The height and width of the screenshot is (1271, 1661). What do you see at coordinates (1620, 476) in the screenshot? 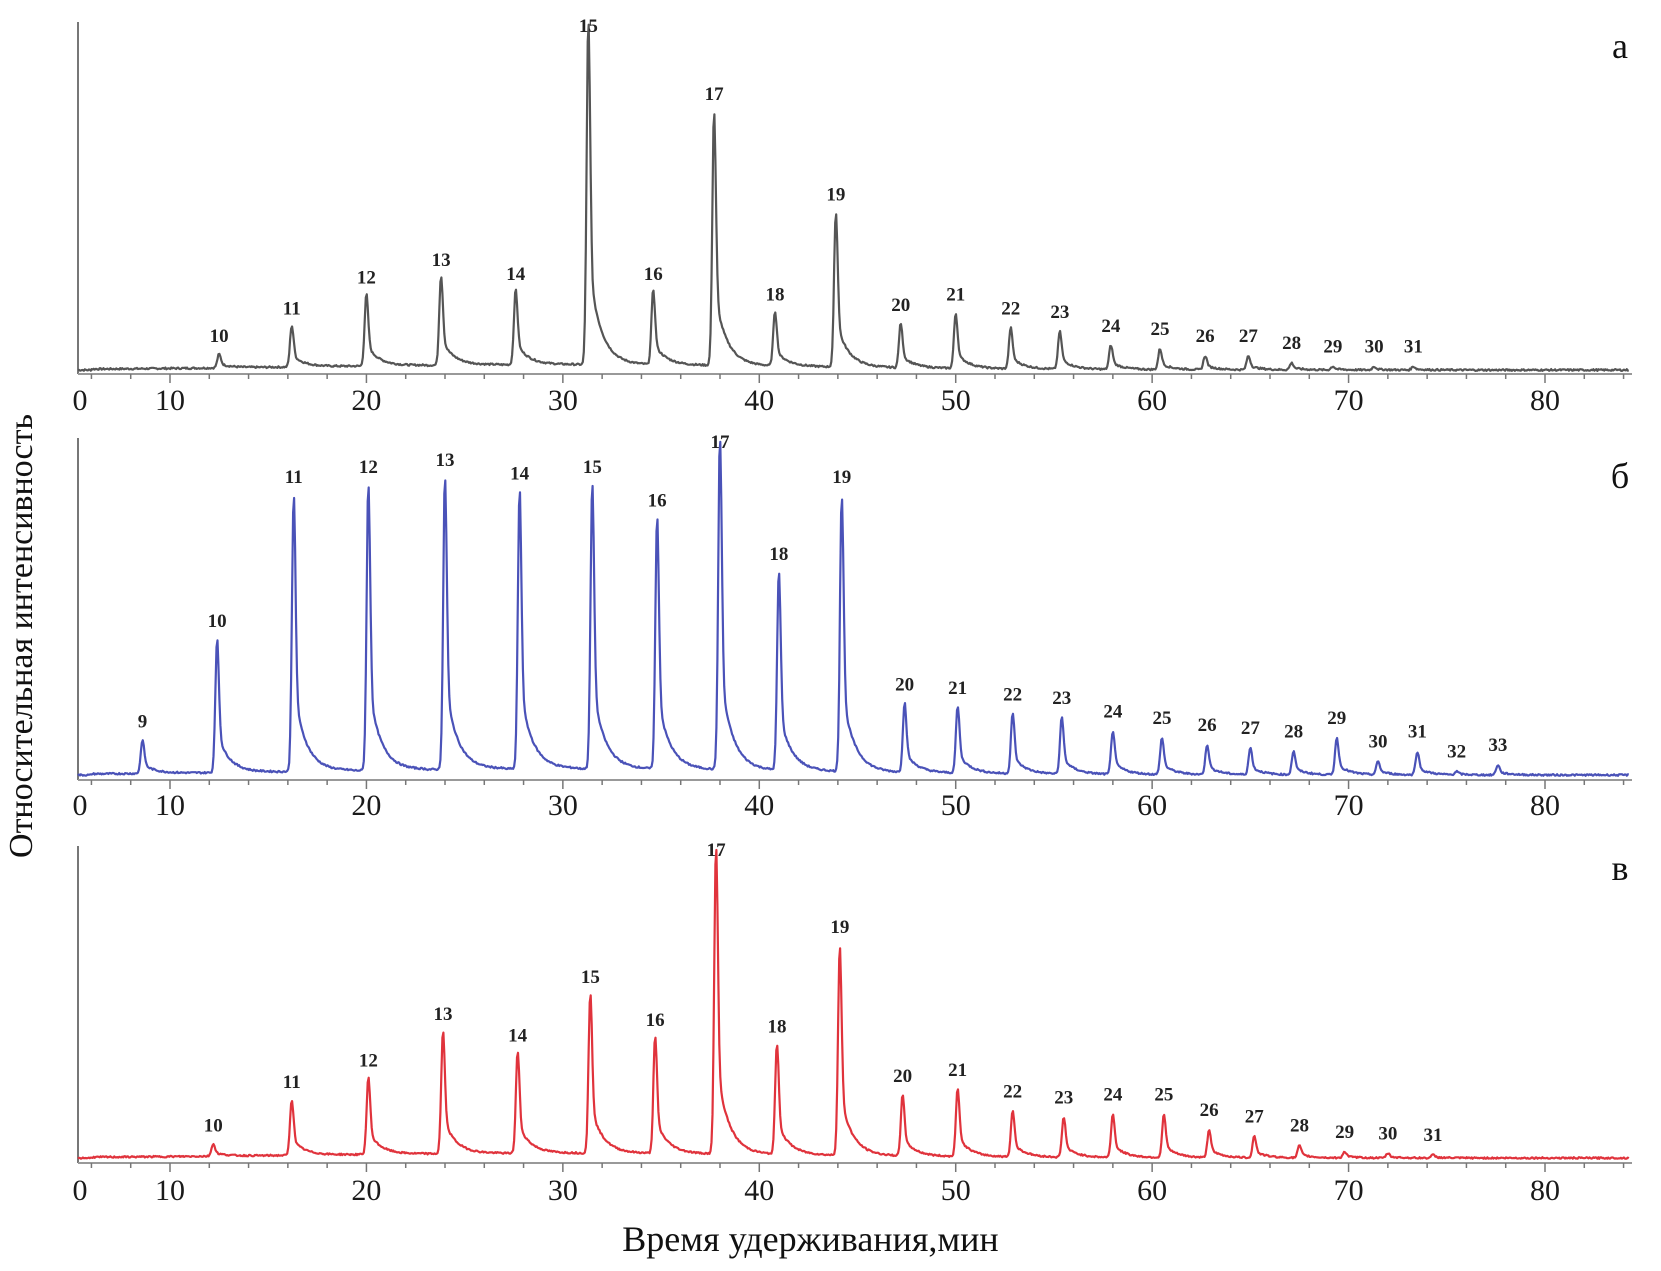
I see `panel-label: б` at bounding box center [1620, 476].